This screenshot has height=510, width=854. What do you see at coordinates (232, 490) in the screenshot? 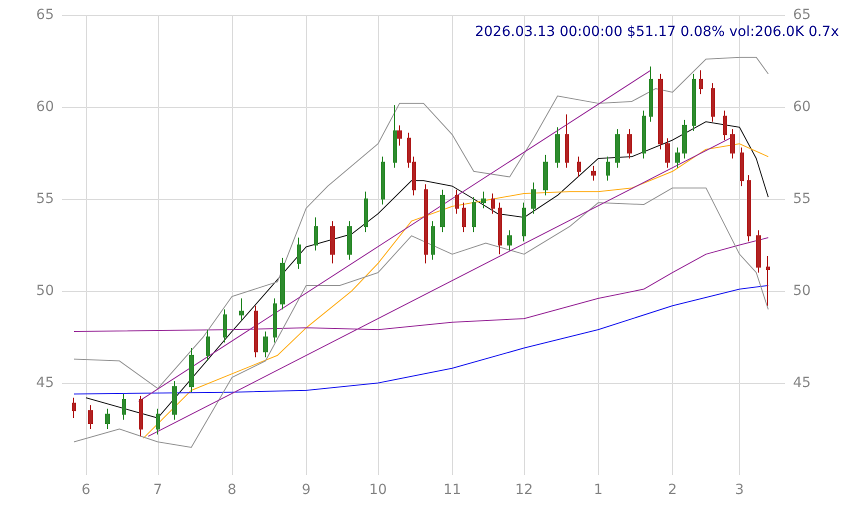
I see `x-tick-label: 8` at bounding box center [232, 490].